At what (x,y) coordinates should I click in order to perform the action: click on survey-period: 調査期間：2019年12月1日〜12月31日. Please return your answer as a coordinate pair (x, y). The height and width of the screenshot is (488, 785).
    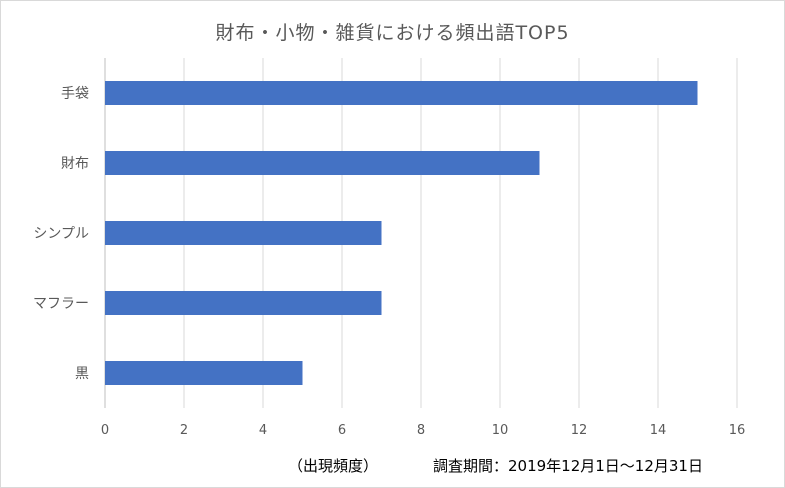
    Looking at the image, I should click on (568, 466).